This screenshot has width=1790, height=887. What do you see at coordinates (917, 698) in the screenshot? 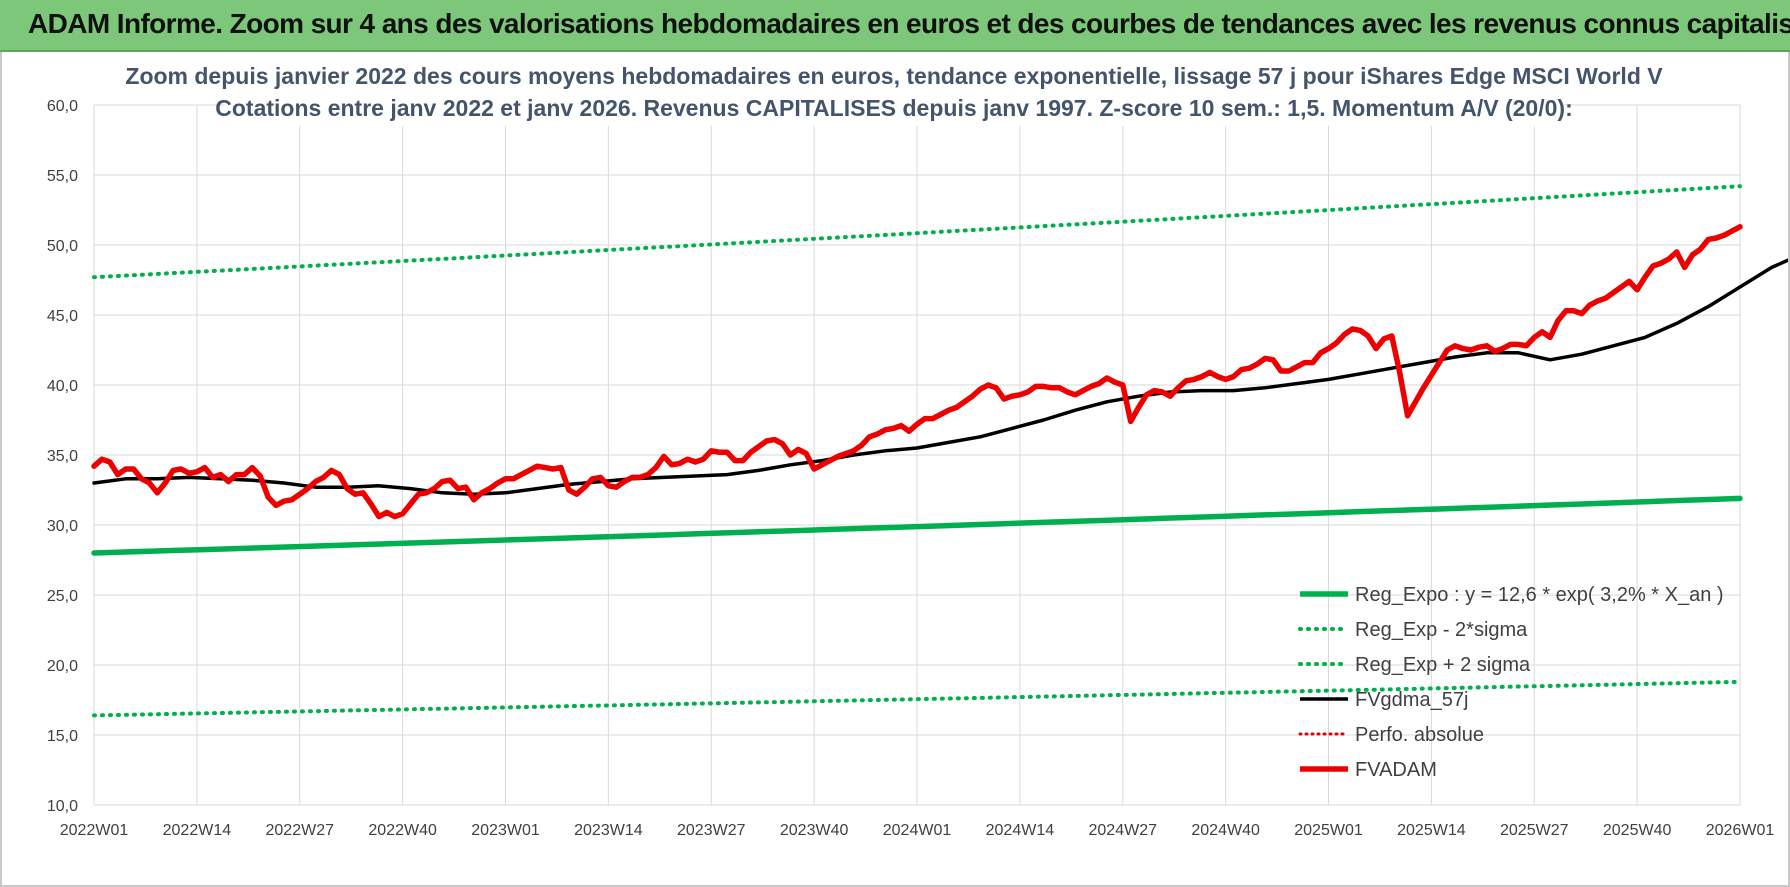
I see `series-reg-exp-minus-2sigma` at bounding box center [917, 698].